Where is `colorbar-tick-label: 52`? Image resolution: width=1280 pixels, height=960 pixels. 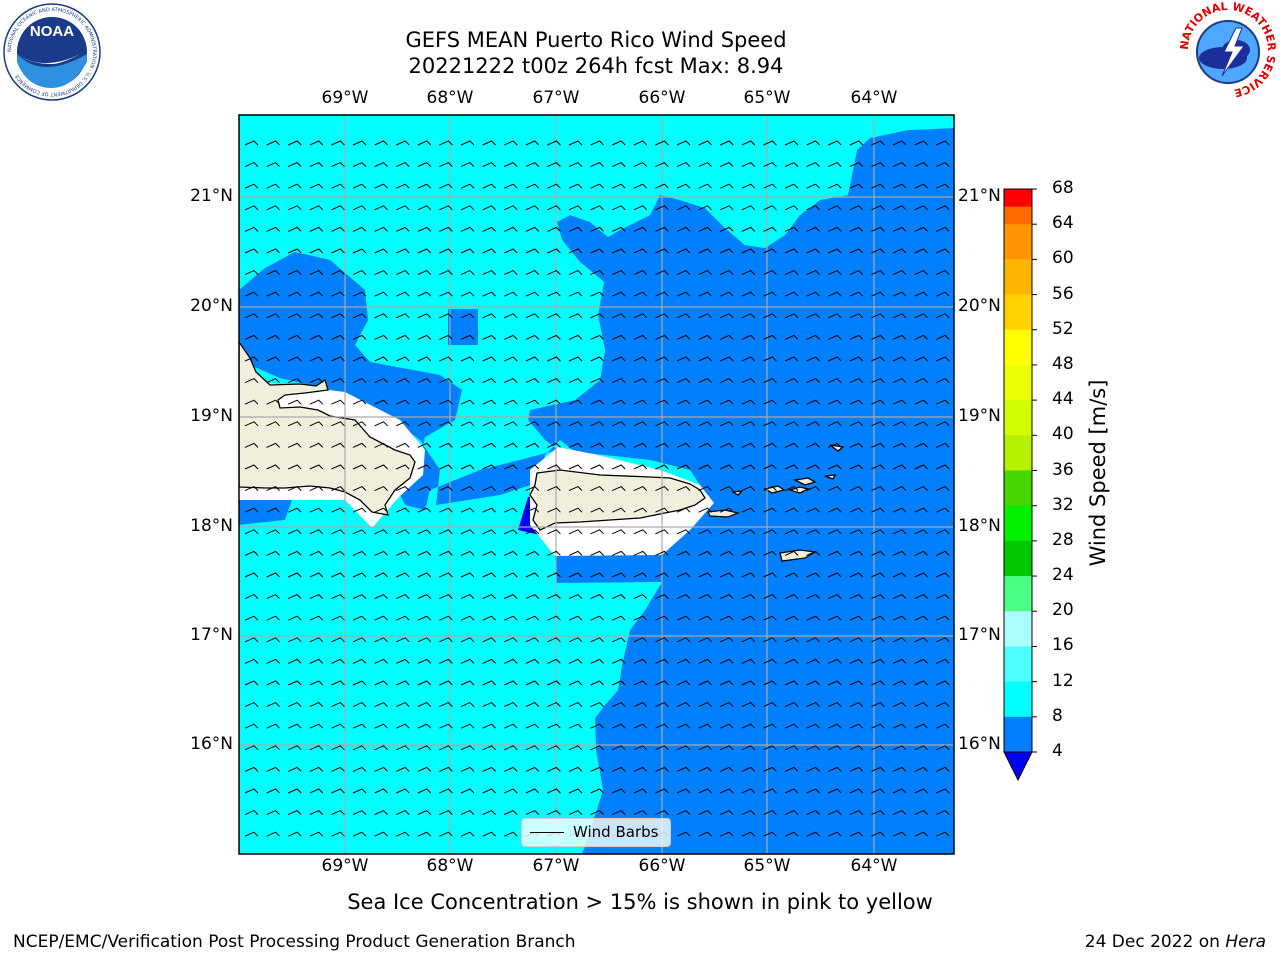 colorbar-tick-label: 52 is located at coordinates (1063, 328).